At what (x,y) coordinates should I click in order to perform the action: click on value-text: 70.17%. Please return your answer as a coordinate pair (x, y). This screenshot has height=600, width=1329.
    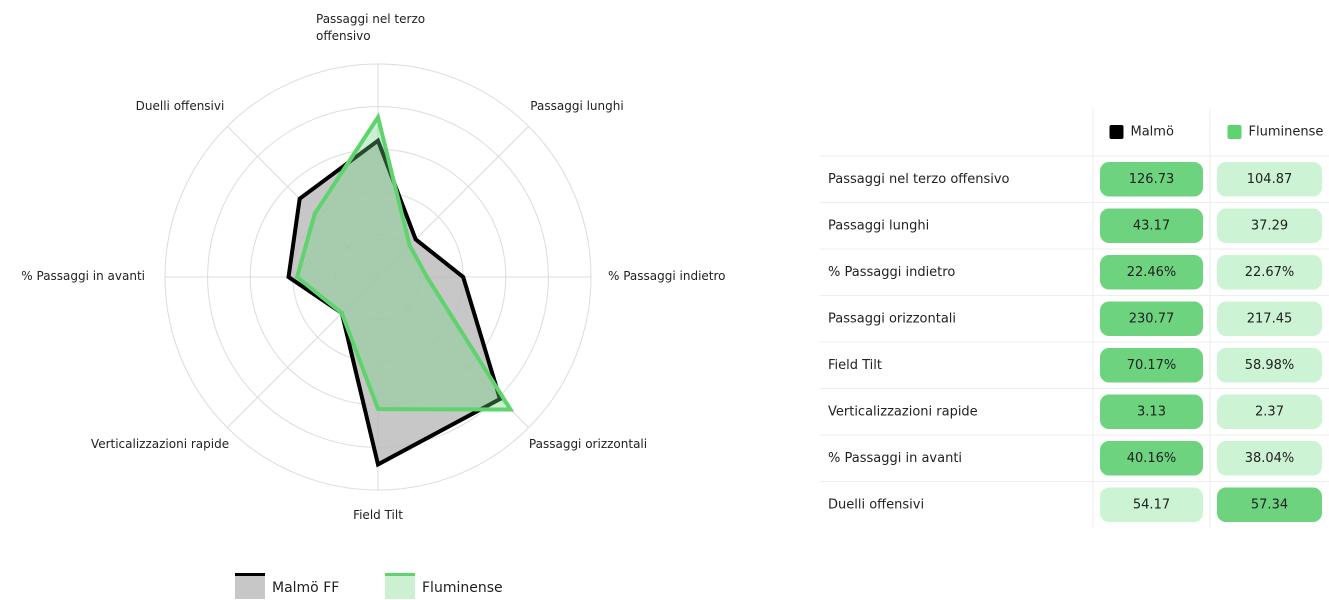
    Looking at the image, I should click on (1152, 365).